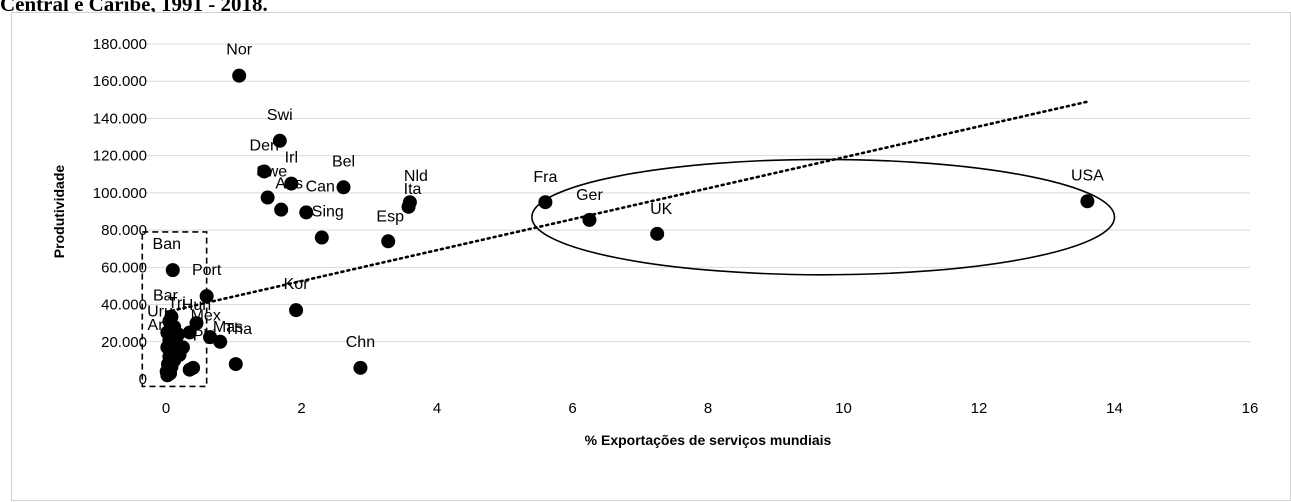  Describe the element at coordinates (238, 329) in the screenshot. I see `point-label: Tha` at that location.